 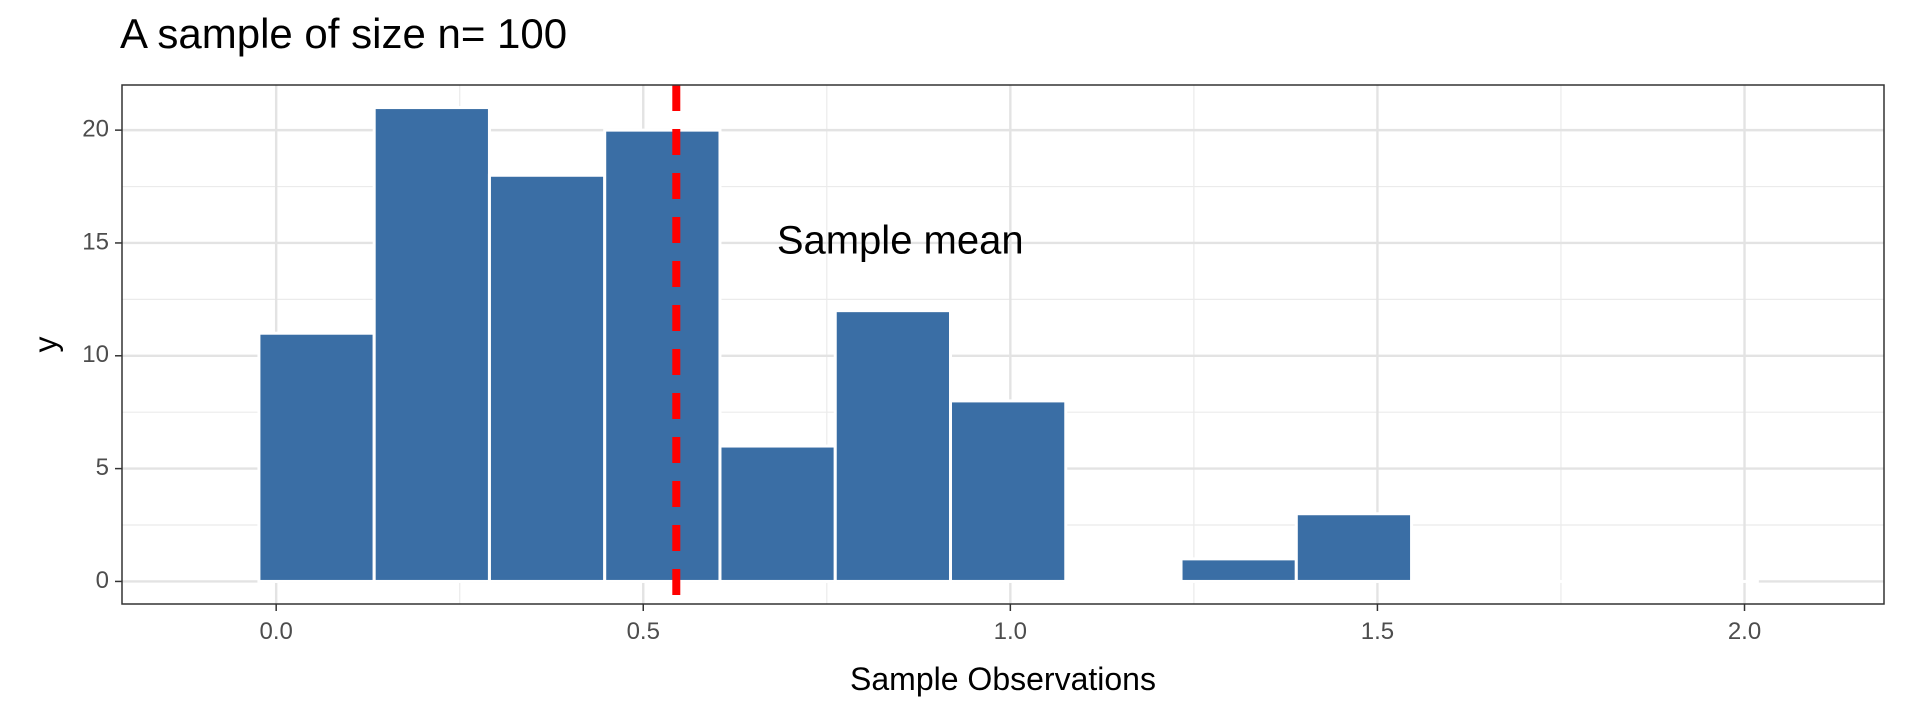 I want to click on y-tick-label: 0, so click(x=102, y=580).